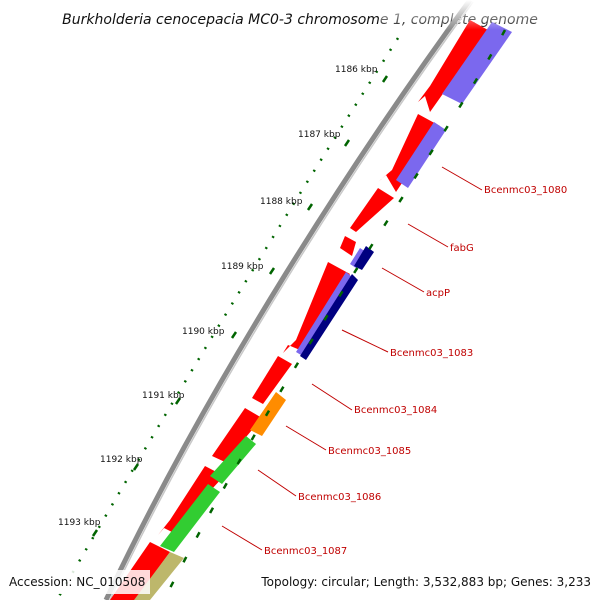 The height and width of the screenshot is (600, 600). I want to click on tick-label: 1192 kbp, so click(121, 460).